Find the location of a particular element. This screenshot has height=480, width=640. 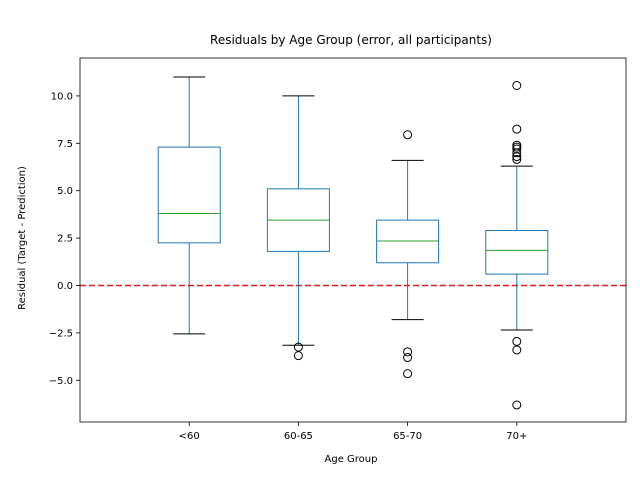

y-tick-label: 7.5 is located at coordinates (65, 144).